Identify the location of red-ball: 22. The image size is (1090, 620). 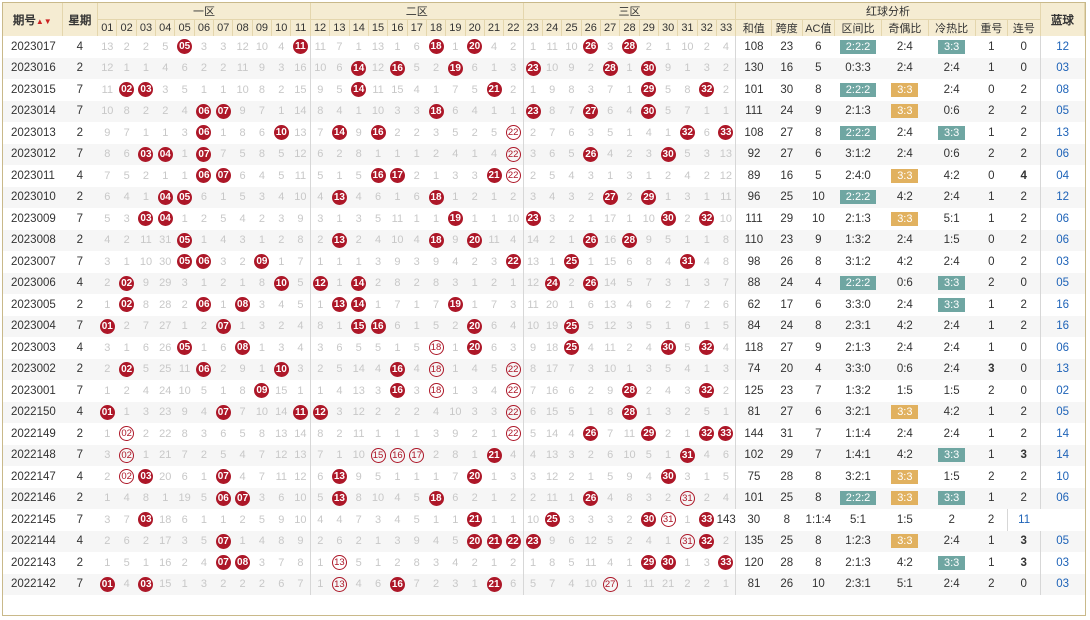
(513, 541).